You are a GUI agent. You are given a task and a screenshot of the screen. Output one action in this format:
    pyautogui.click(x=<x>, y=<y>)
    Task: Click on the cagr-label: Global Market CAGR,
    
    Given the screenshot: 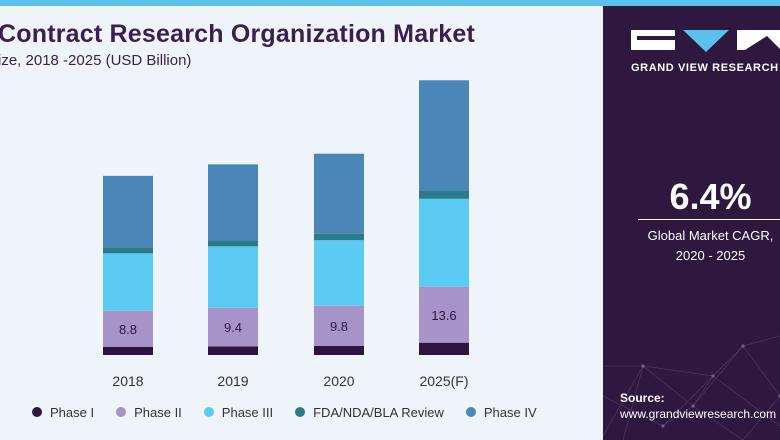 What is the action you would take?
    pyautogui.click(x=710, y=235)
    